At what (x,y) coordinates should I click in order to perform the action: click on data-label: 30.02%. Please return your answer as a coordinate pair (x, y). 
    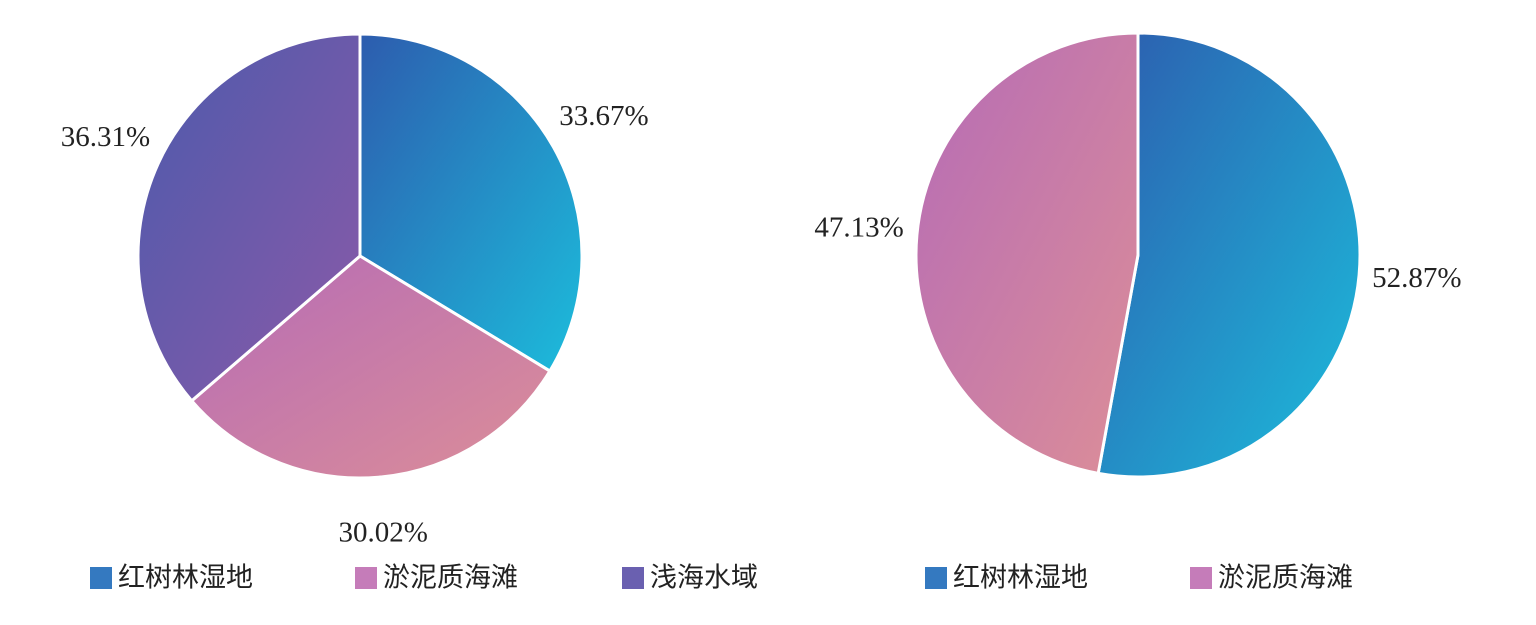
    Looking at the image, I should click on (382, 533).